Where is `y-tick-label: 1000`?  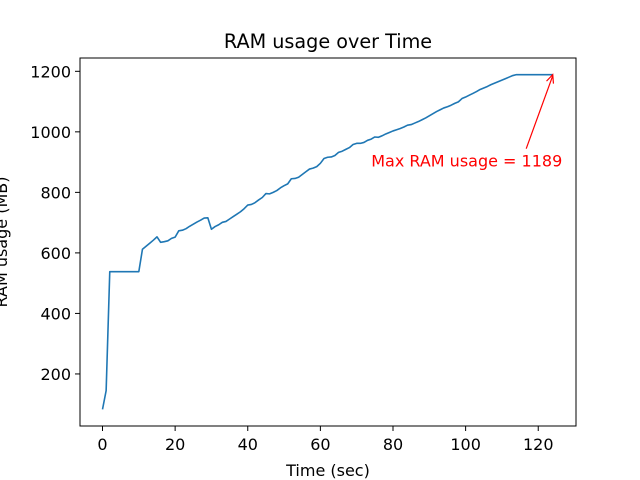
y-tick-label: 1000 is located at coordinates (50, 132).